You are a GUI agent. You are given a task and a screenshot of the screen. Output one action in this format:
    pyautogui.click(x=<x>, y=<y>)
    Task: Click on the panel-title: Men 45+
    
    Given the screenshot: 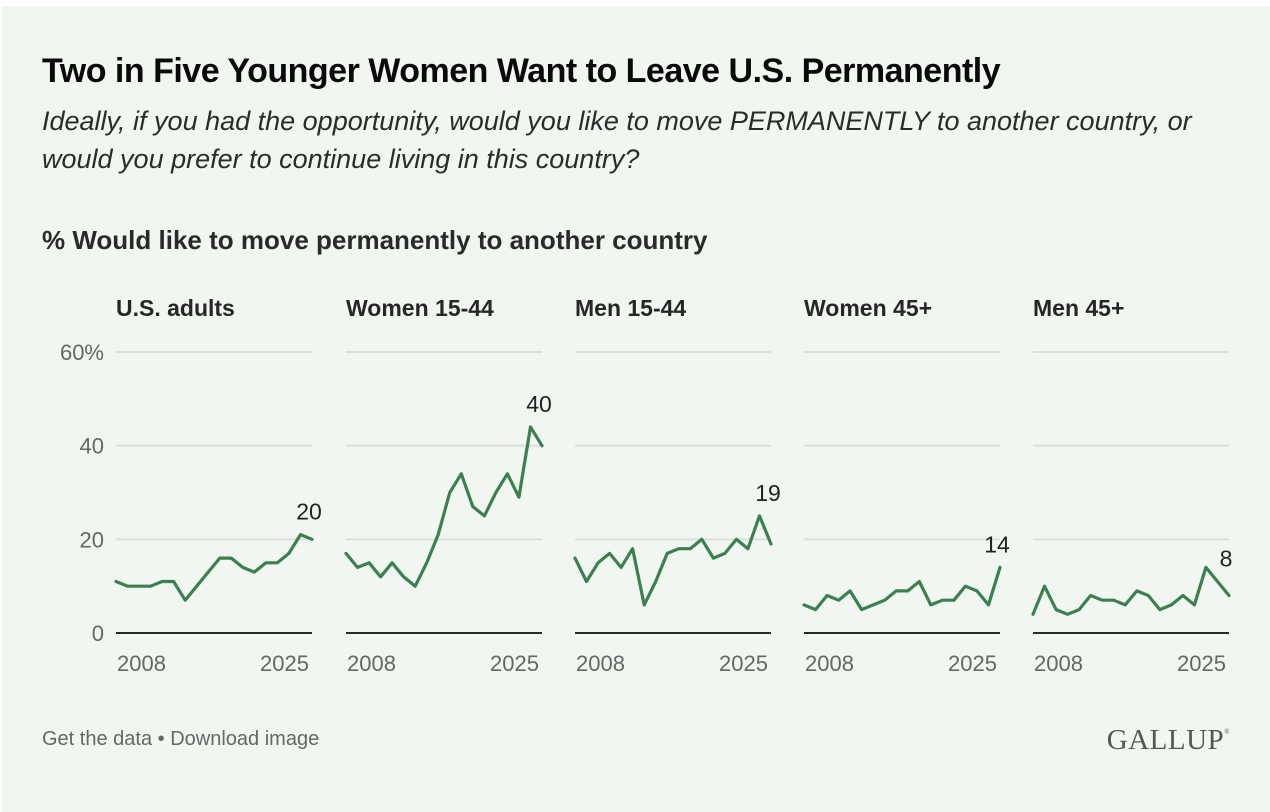 What is the action you would take?
    pyautogui.click(x=1078, y=308)
    